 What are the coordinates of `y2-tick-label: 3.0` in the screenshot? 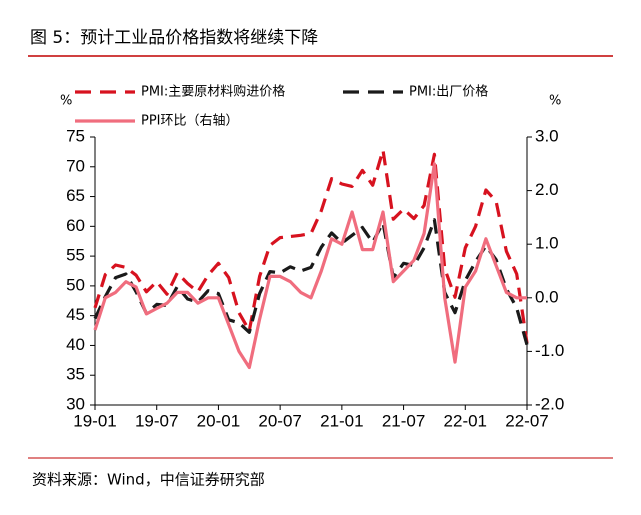 It's located at (547, 135).